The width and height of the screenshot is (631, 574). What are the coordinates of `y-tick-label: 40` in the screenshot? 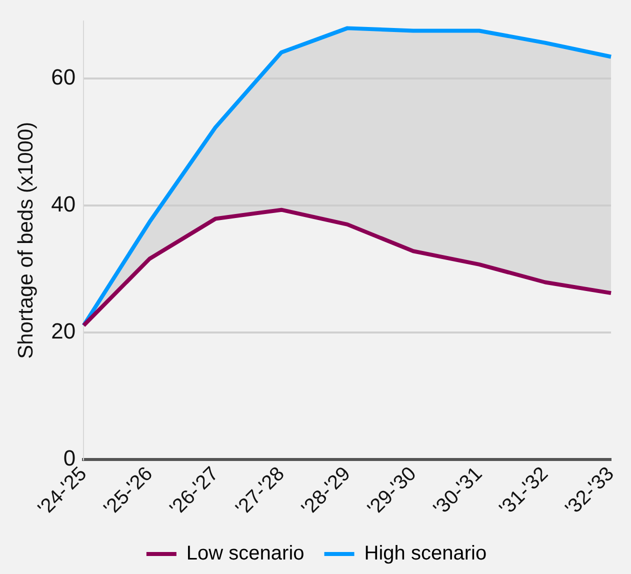 It's located at (63, 203).